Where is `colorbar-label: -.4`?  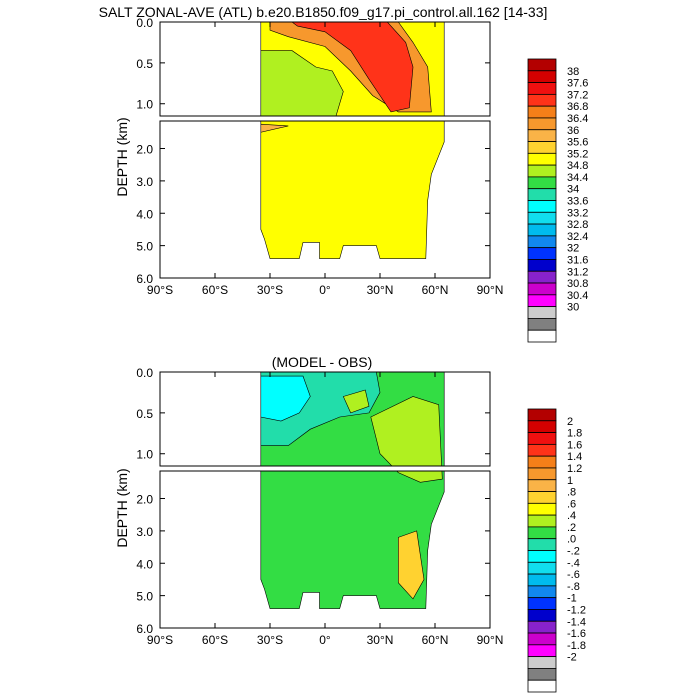
colorbar-label: -.4 is located at coordinates (573, 563).